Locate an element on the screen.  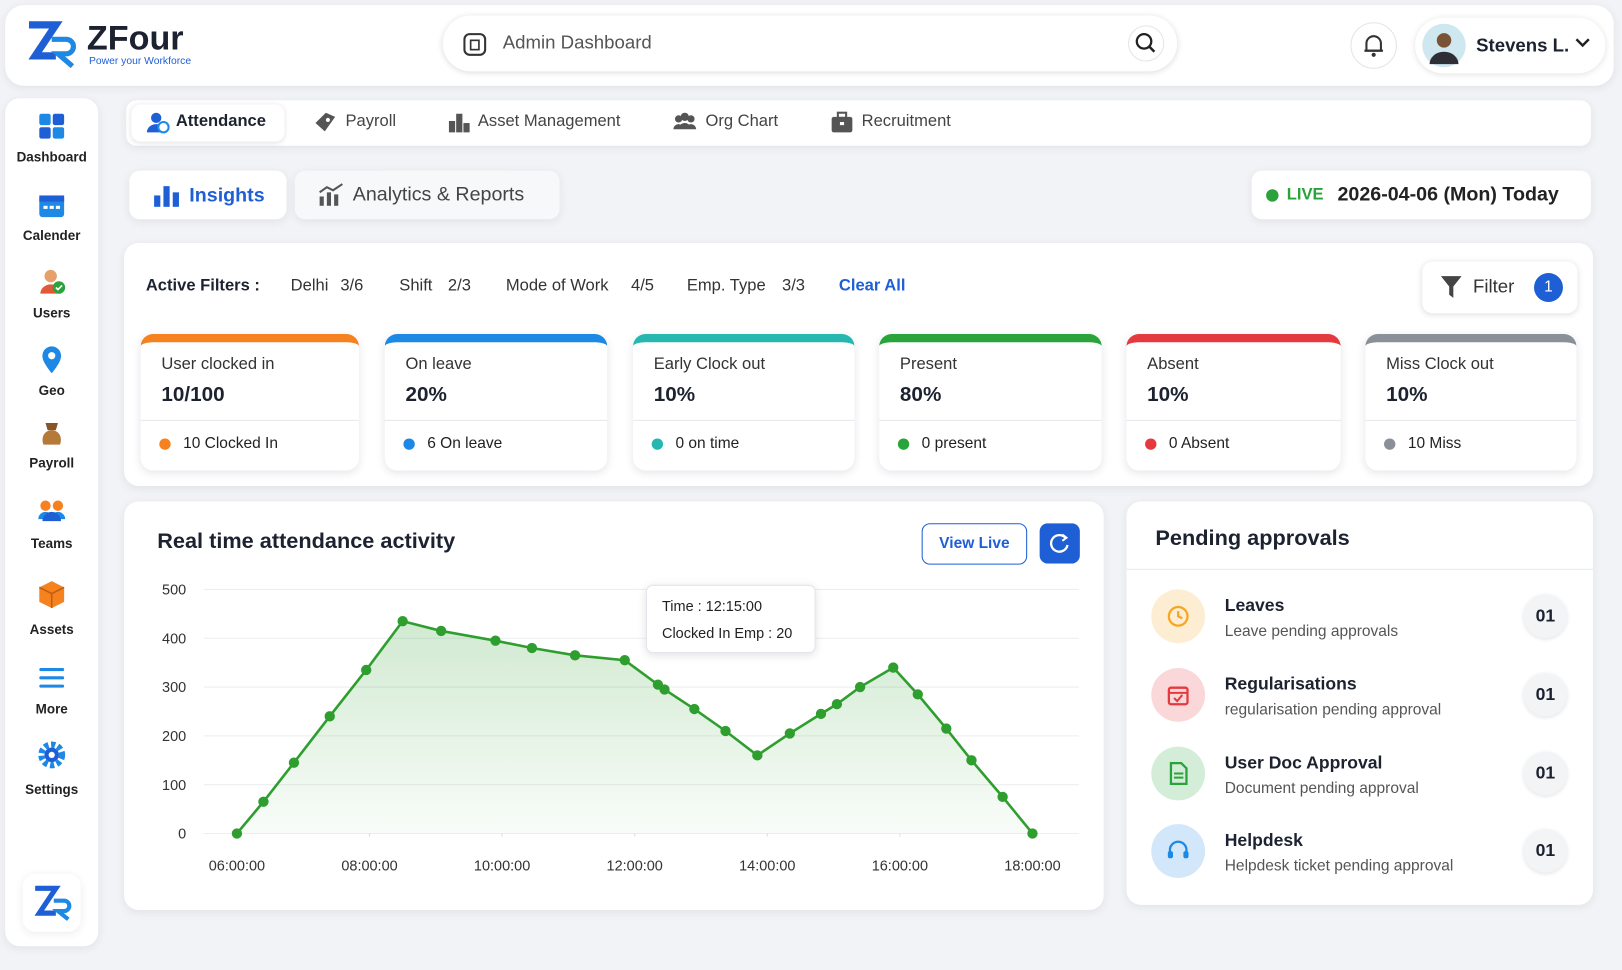
x-tick-label: 08:00:00 is located at coordinates (369, 867).